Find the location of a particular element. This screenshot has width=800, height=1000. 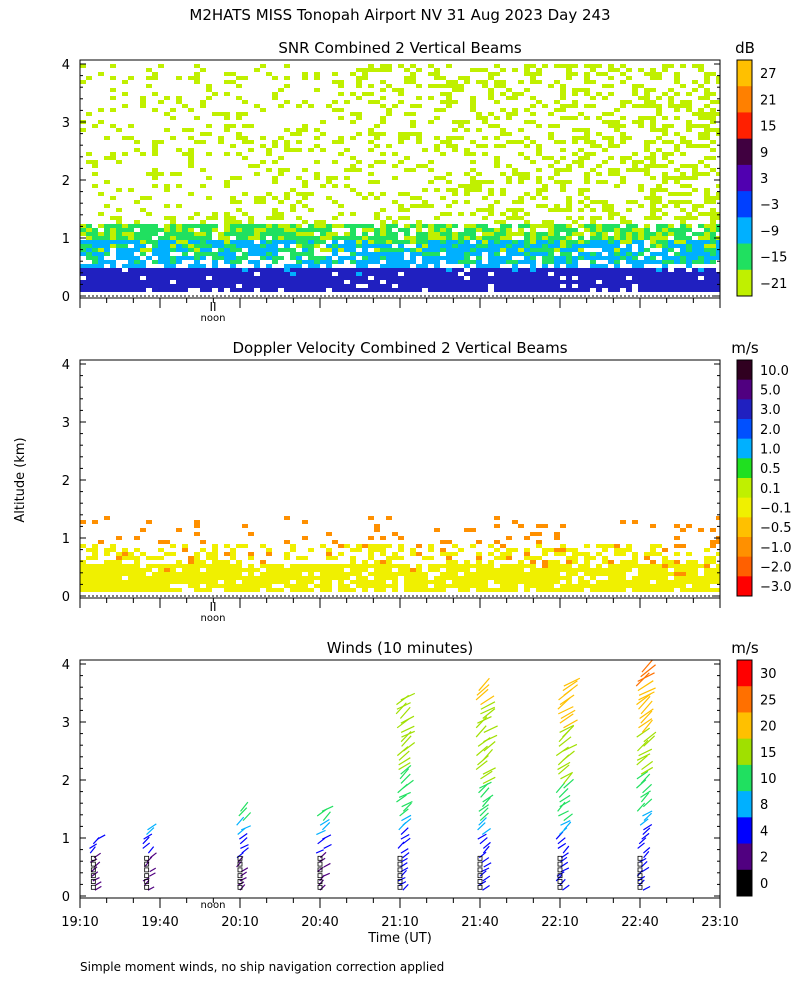

x-tick-label: 23:10 is located at coordinates (719, 922).